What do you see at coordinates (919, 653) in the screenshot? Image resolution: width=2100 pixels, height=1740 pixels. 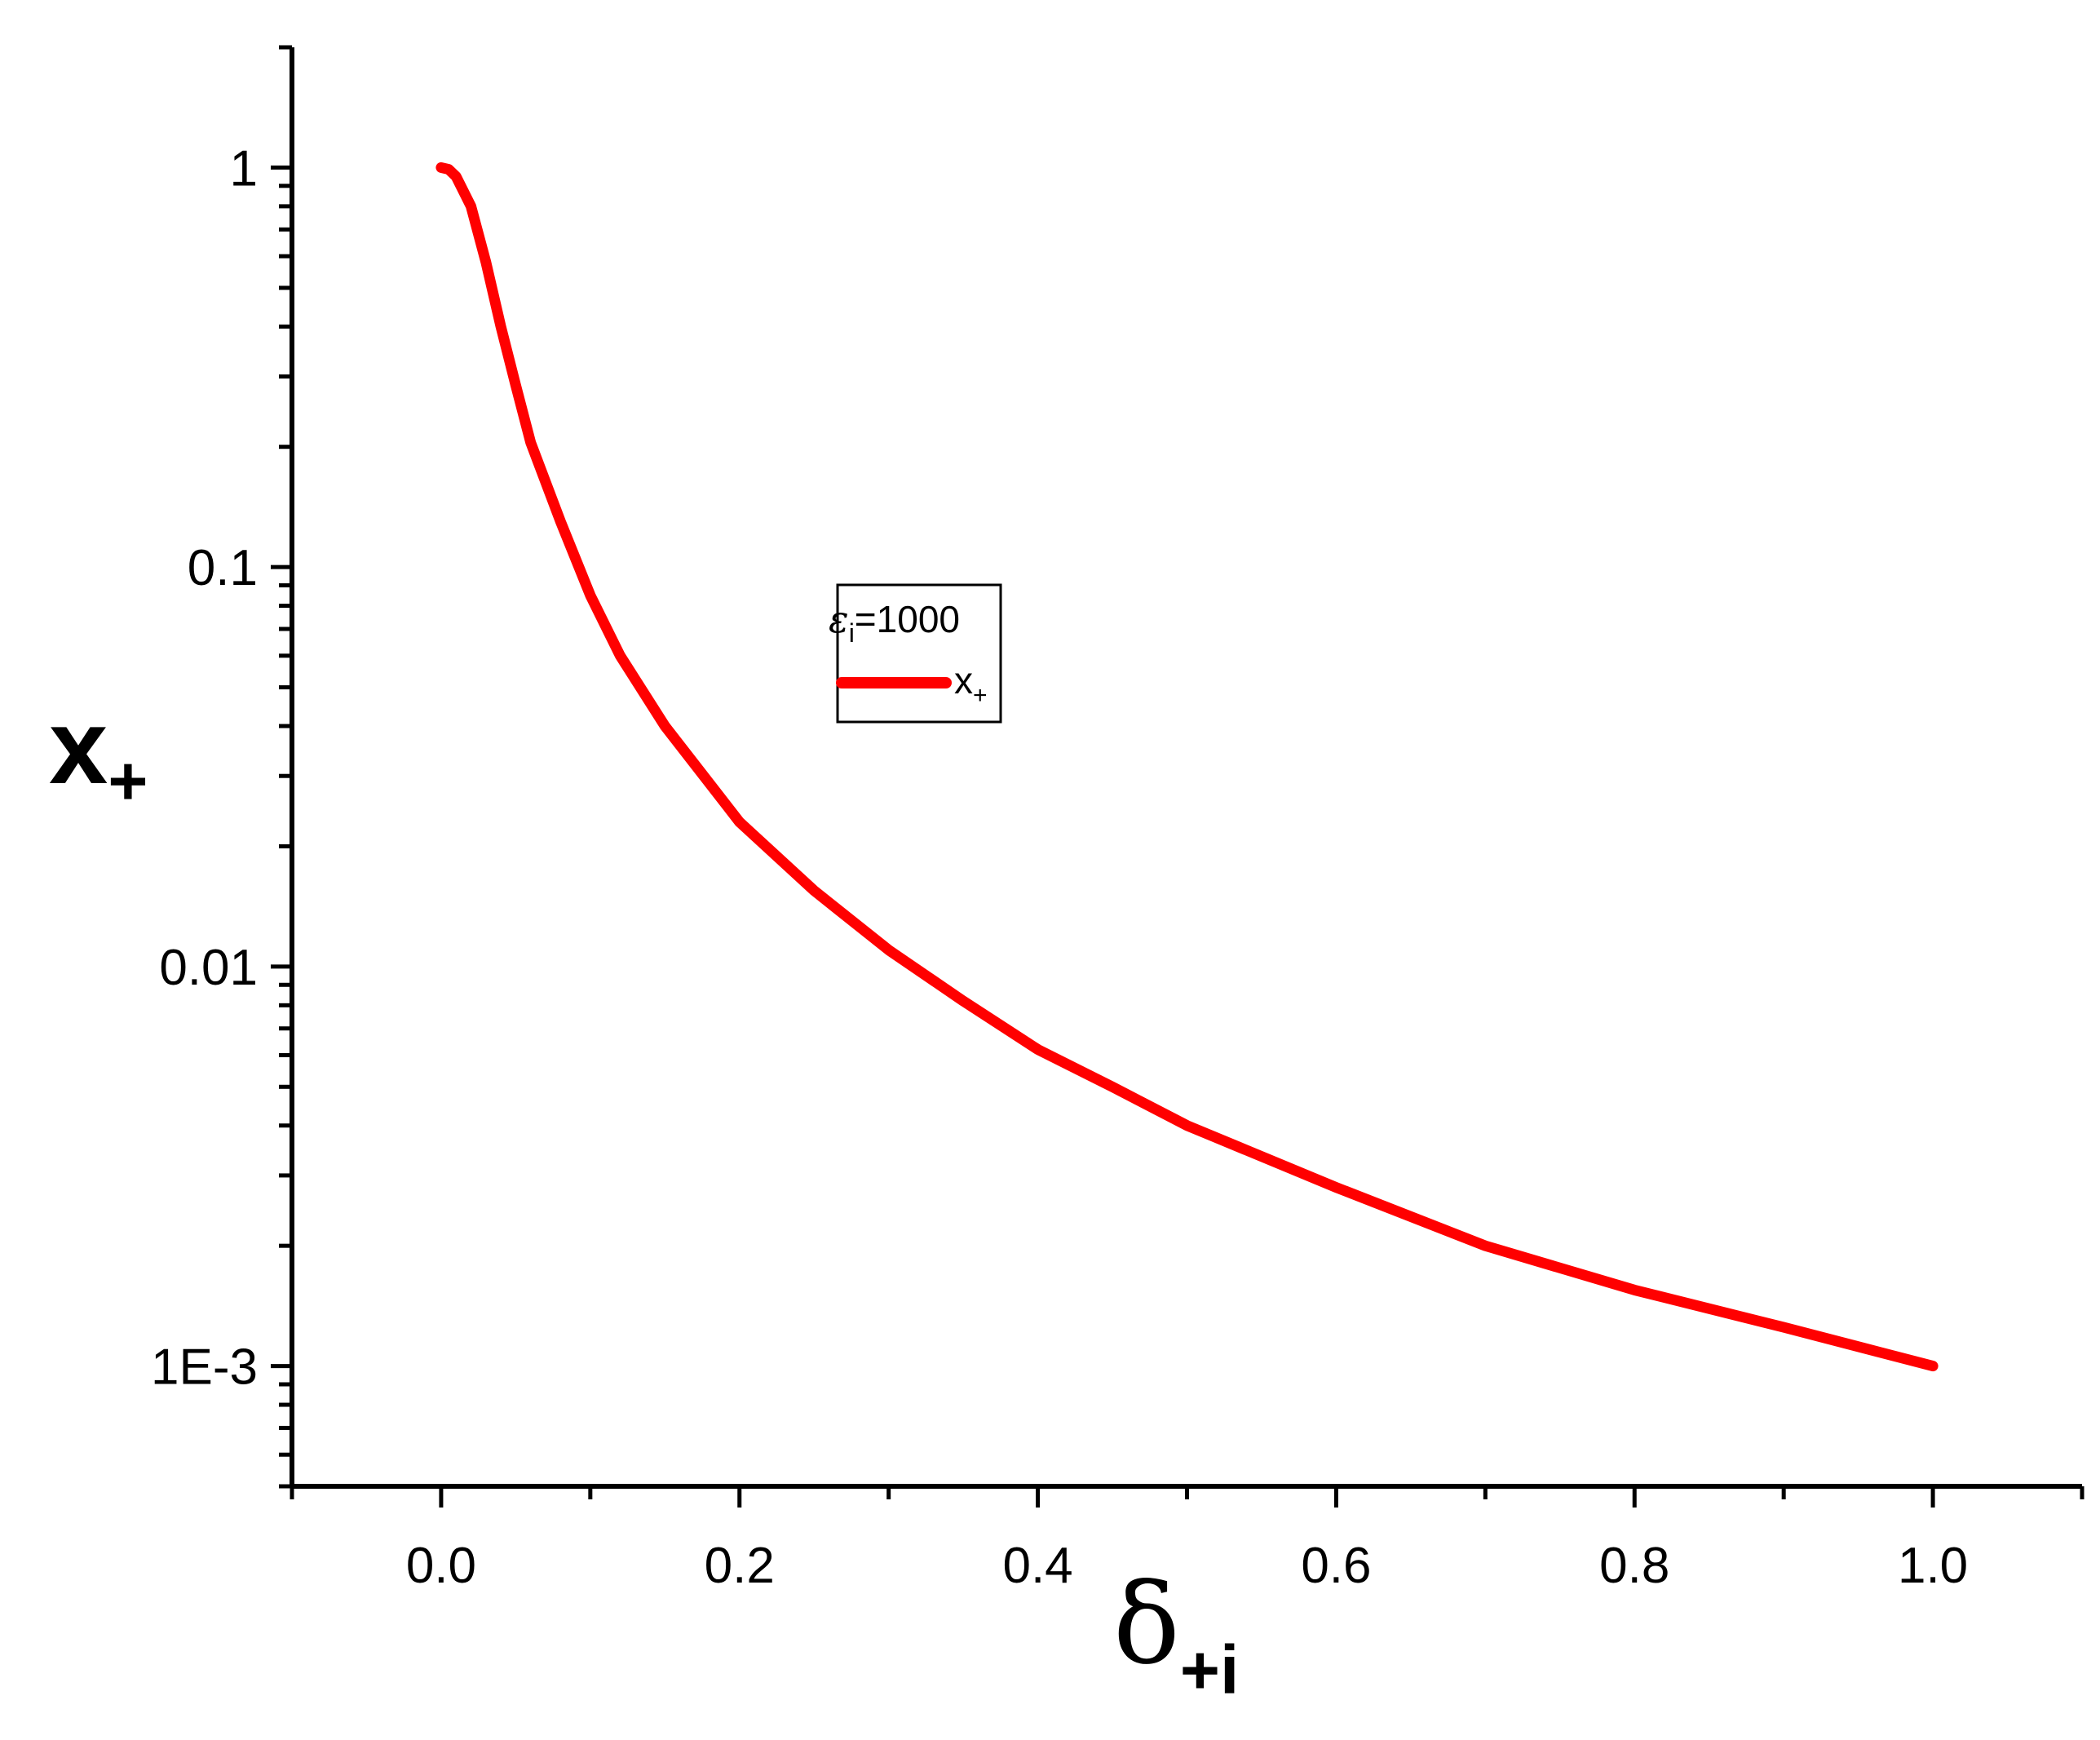 I see `legend-box` at bounding box center [919, 653].